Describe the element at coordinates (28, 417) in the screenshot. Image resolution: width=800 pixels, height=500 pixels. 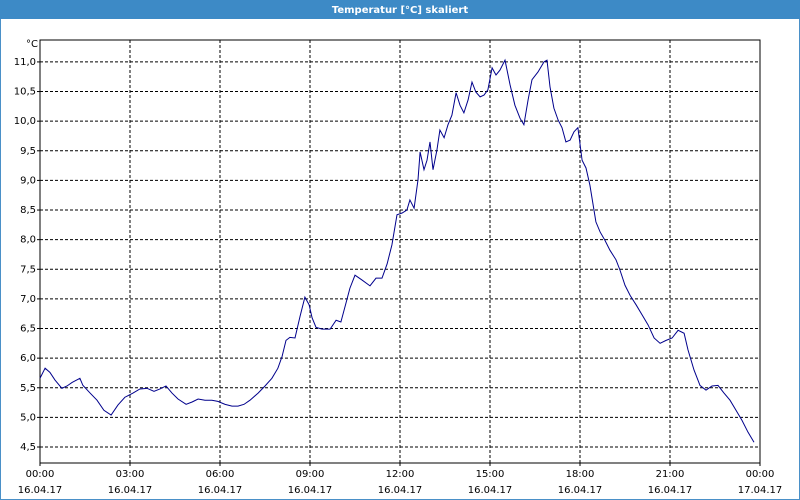
I see `y-tick-label: 5,0` at that location.